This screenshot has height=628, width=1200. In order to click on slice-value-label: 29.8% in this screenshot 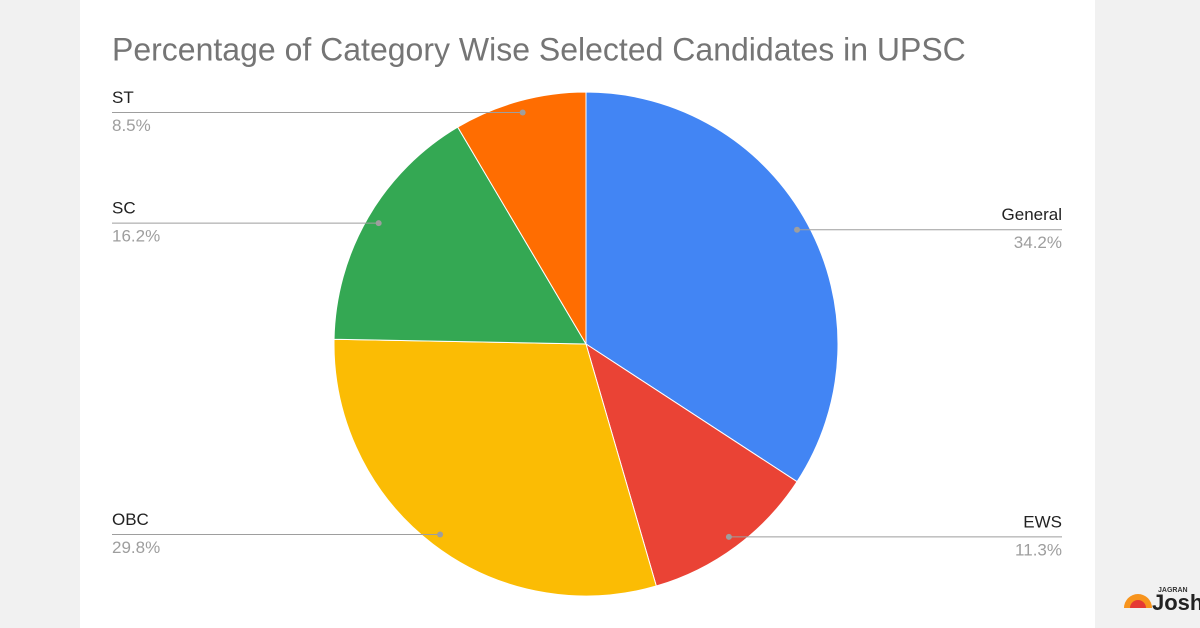, I will do `click(136, 547)`.